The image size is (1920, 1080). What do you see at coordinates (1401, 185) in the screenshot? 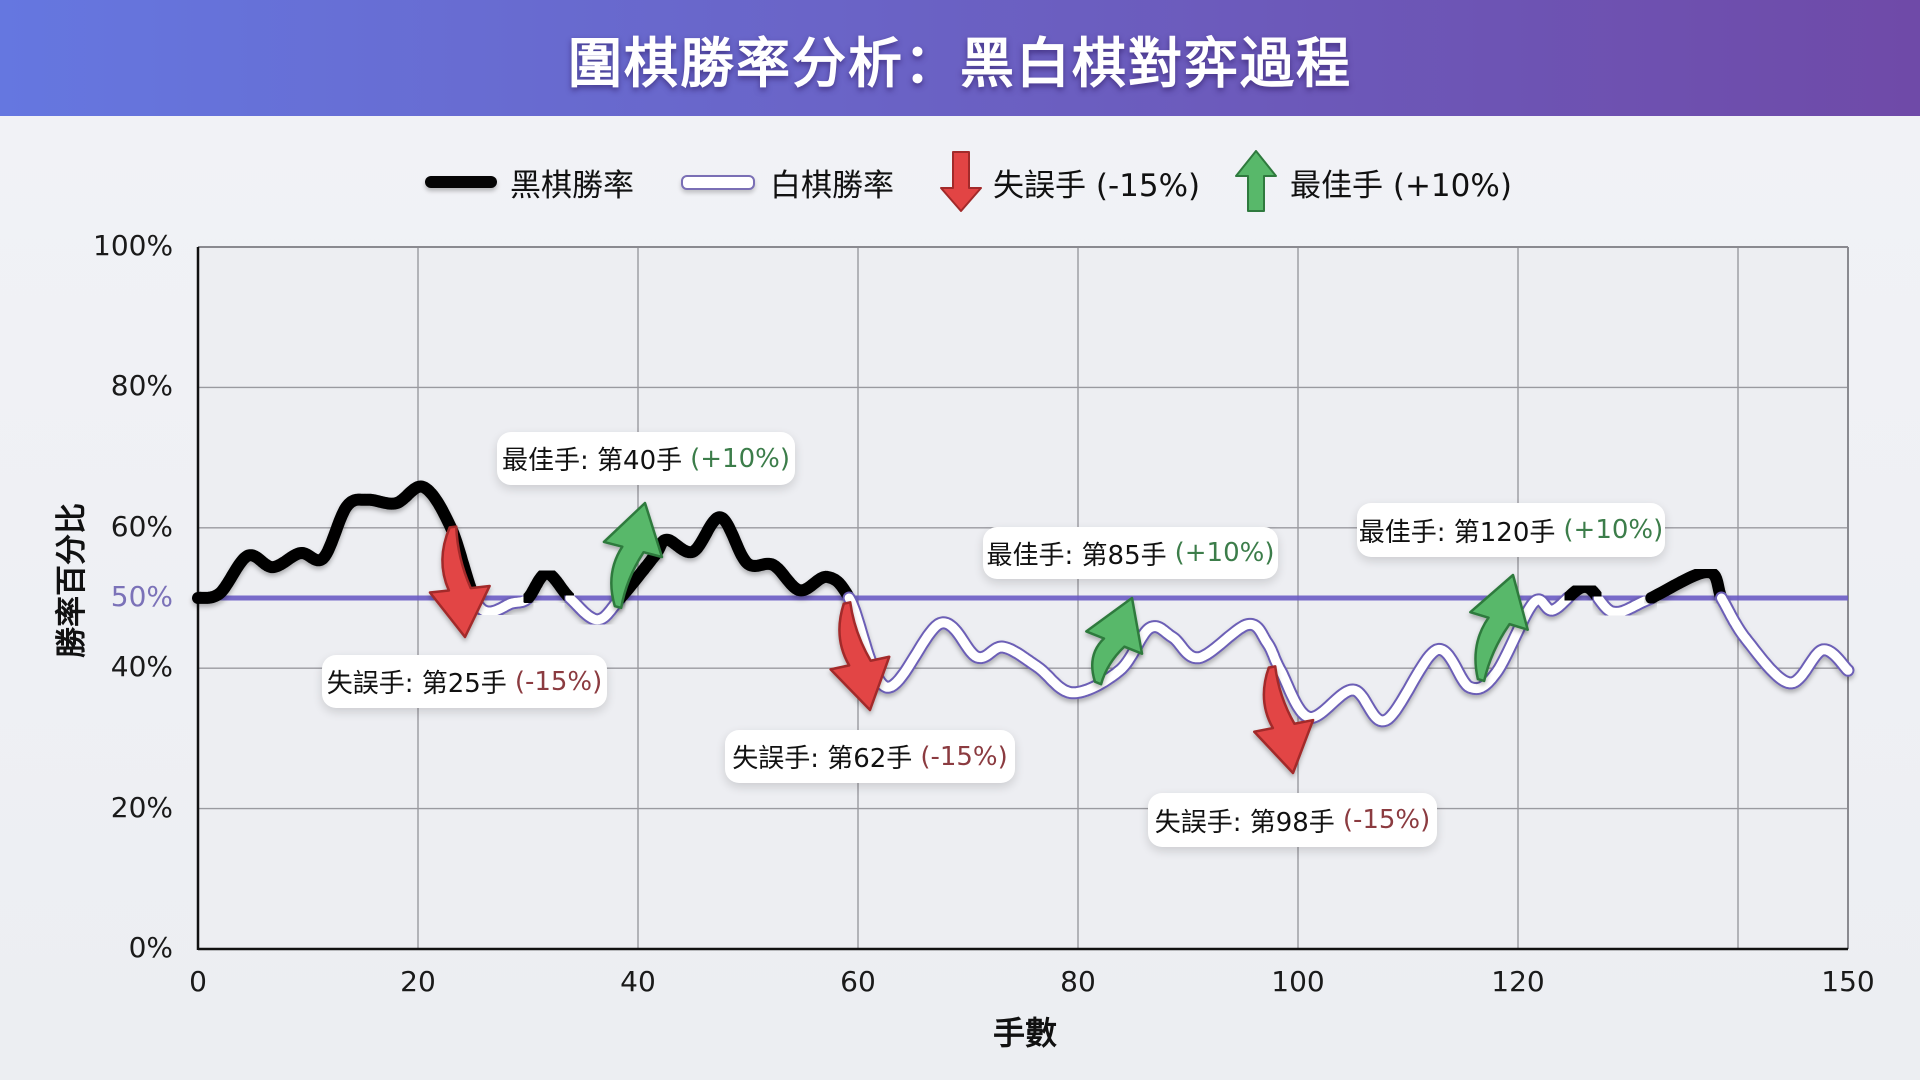
I see `legend-label-best: 最佳手 (+10%)` at bounding box center [1401, 185].